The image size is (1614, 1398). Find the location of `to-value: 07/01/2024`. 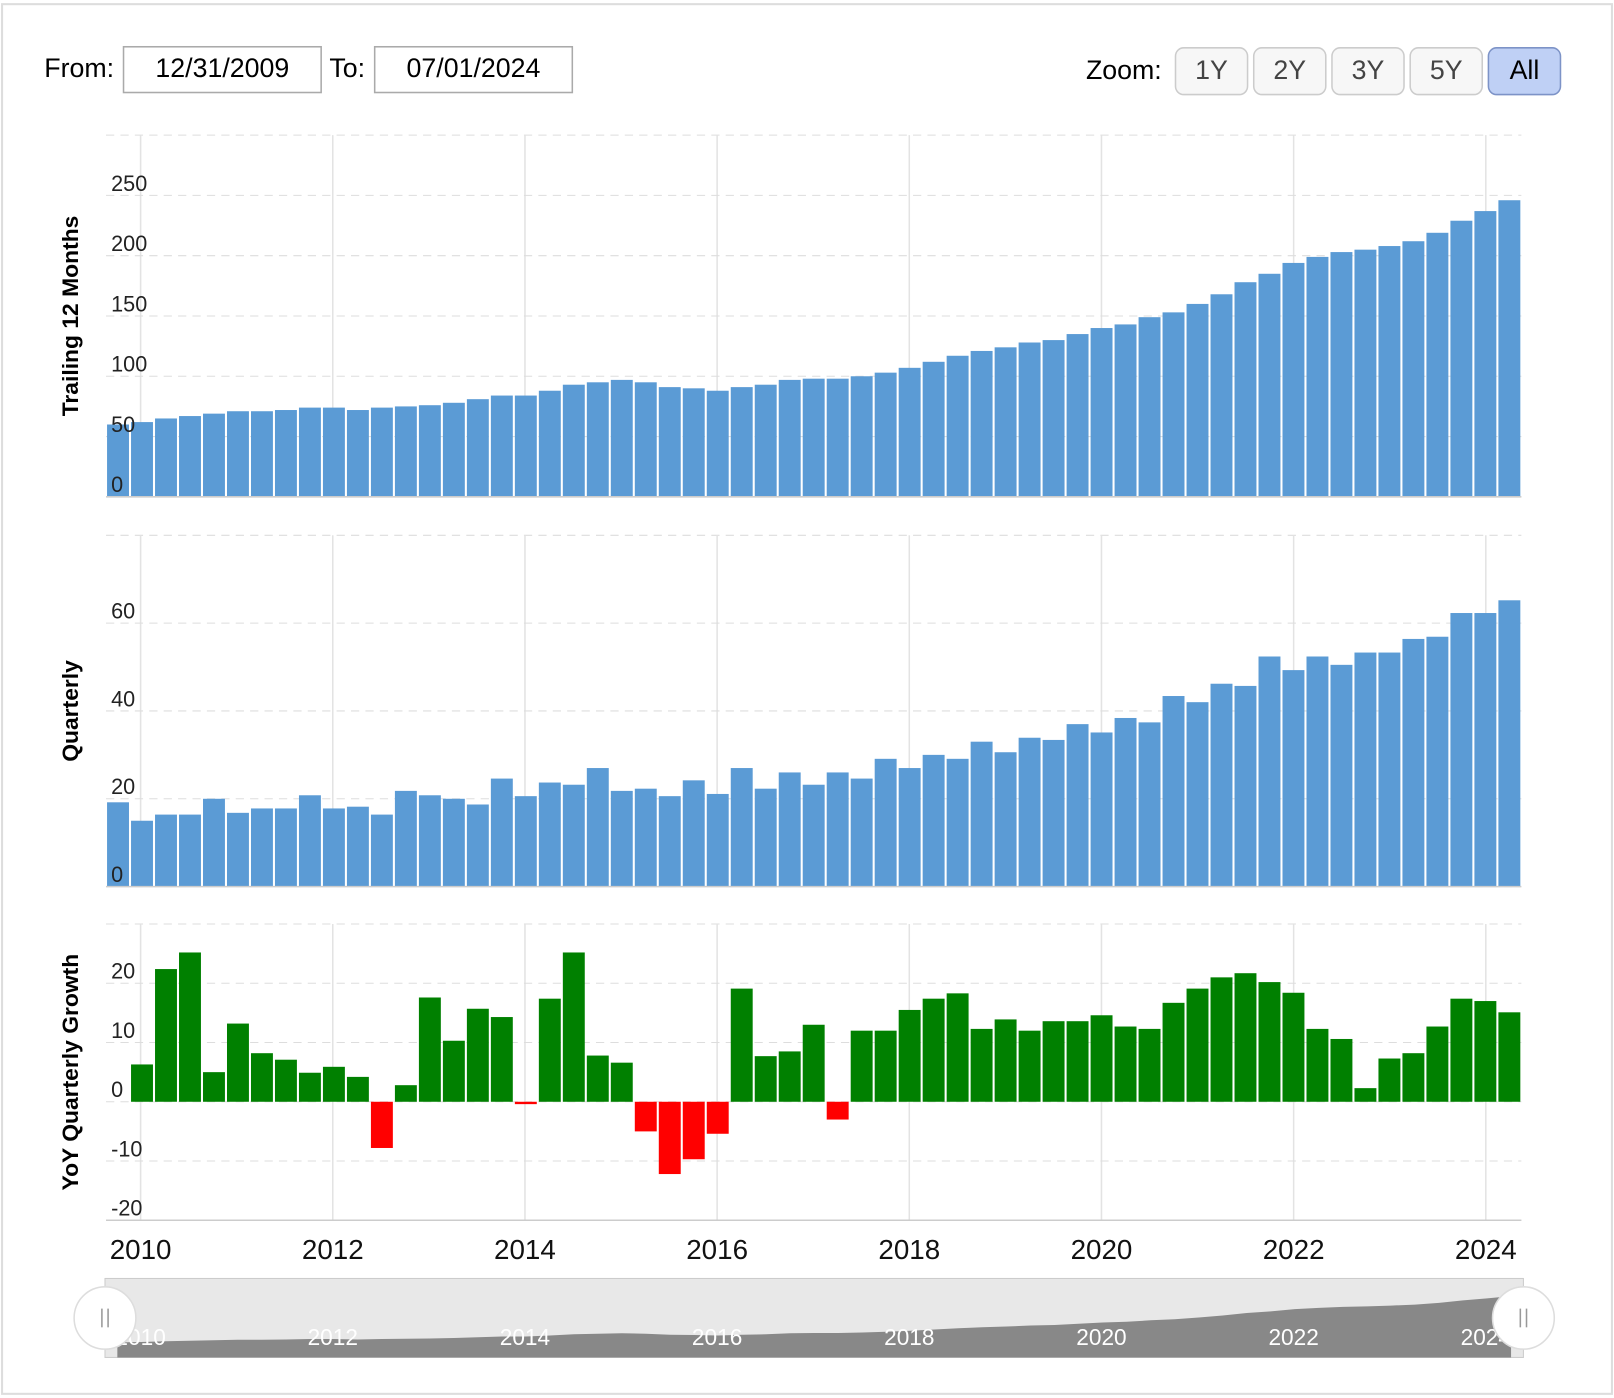

to-value: 07/01/2024 is located at coordinates (474, 68).